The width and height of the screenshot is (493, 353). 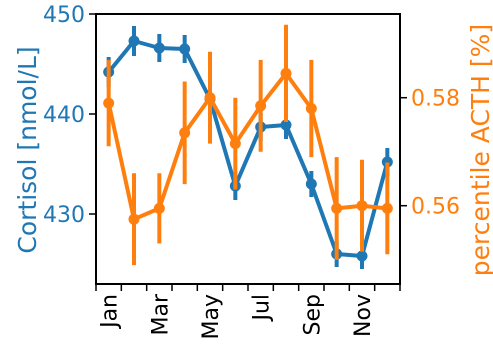 What do you see at coordinates (435, 207) in the screenshot?
I see `right-y-tick-label: 0.56` at bounding box center [435, 207].